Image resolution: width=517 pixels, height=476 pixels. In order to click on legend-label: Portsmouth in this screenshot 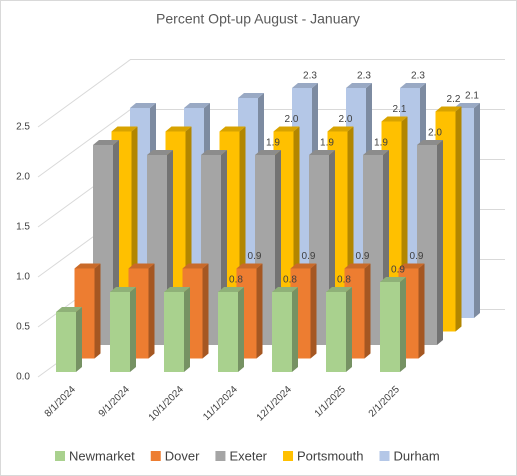, I will do `click(330, 455)`.